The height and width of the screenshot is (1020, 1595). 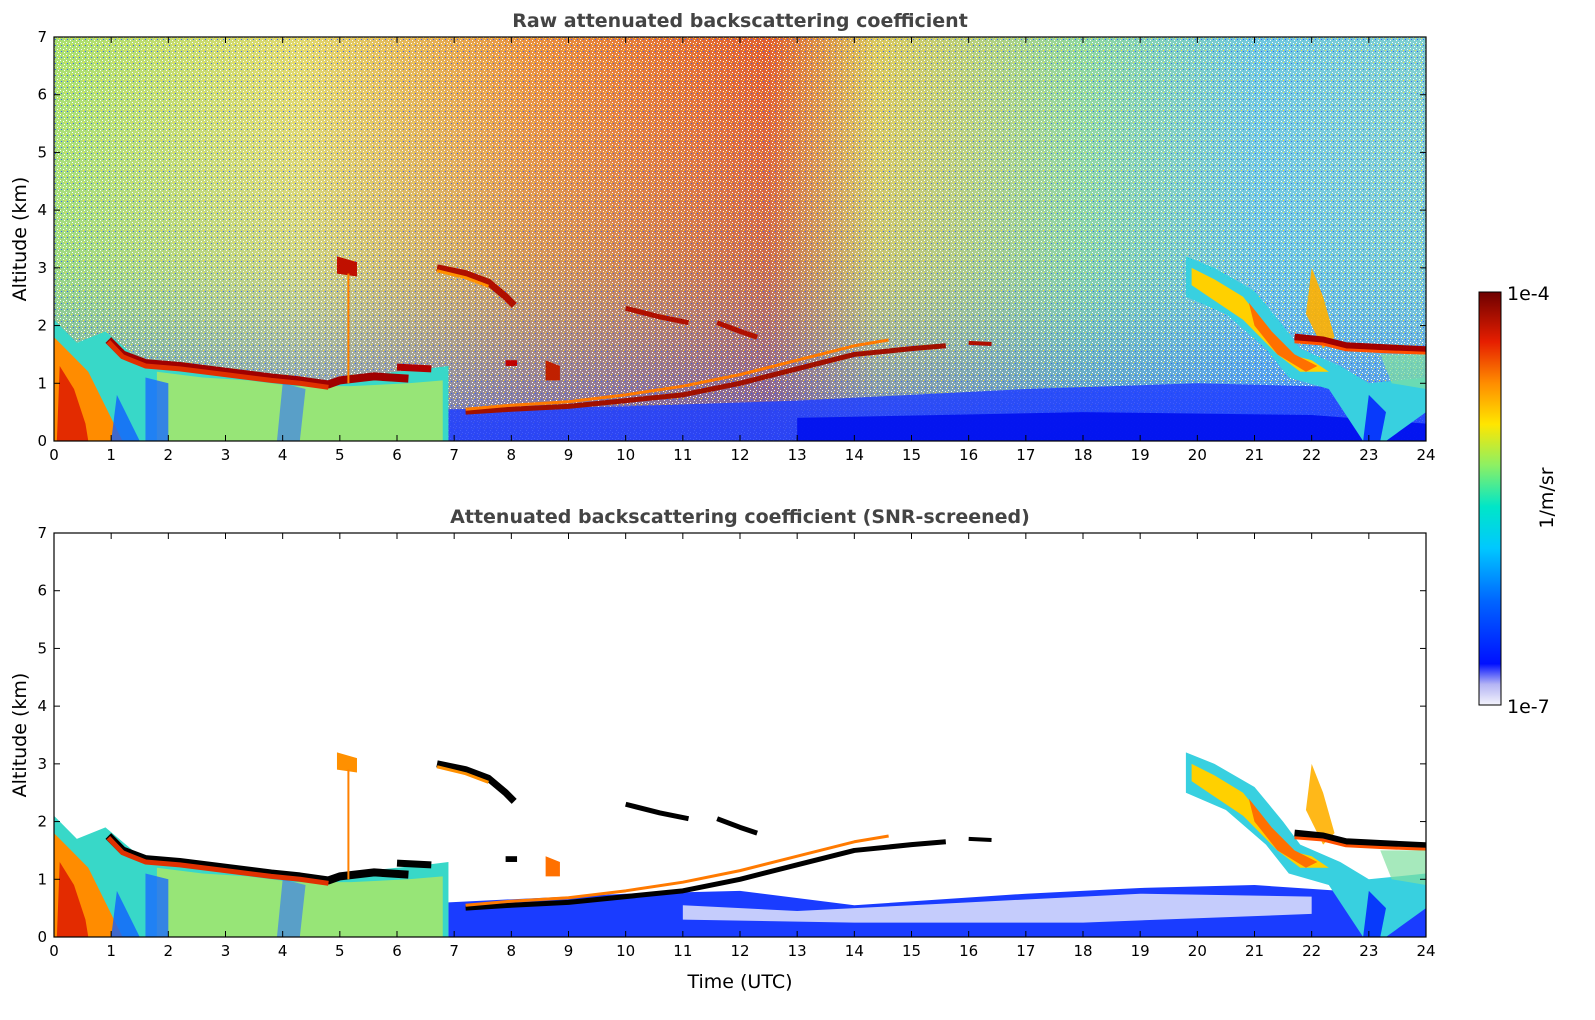 What do you see at coordinates (980, 839) in the screenshot?
I see `cloud-16h` at bounding box center [980, 839].